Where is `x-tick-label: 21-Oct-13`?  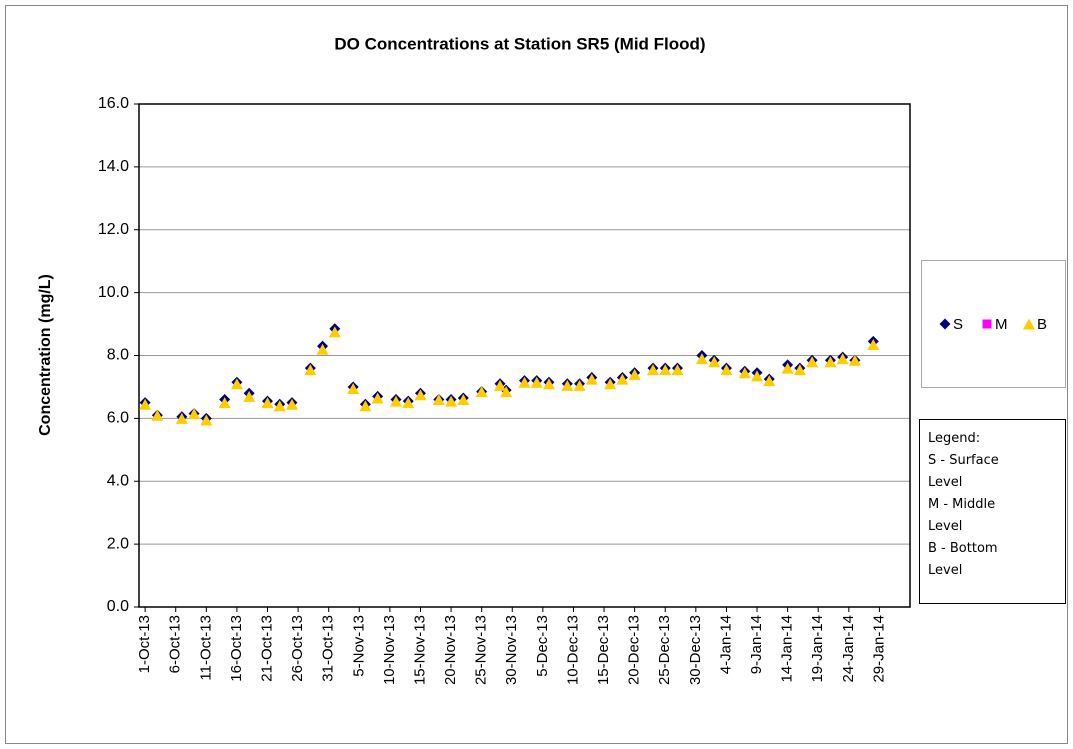 x-tick-label: 21-Oct-13 is located at coordinates (266, 648).